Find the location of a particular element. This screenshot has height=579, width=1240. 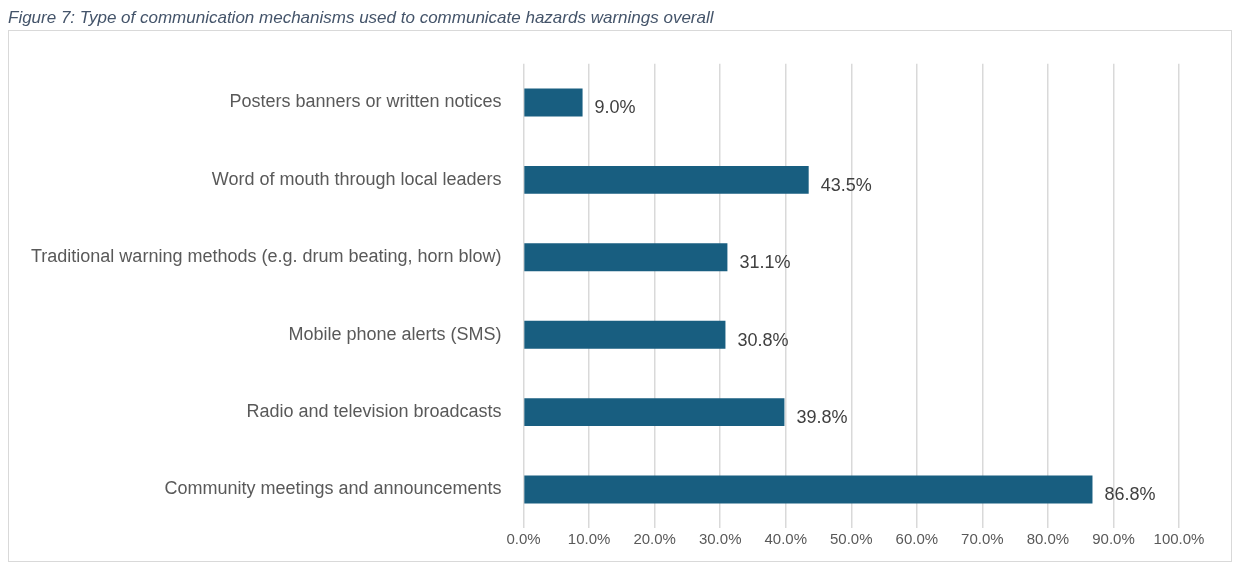

x-tick-label: 10.0% is located at coordinates (589, 539).